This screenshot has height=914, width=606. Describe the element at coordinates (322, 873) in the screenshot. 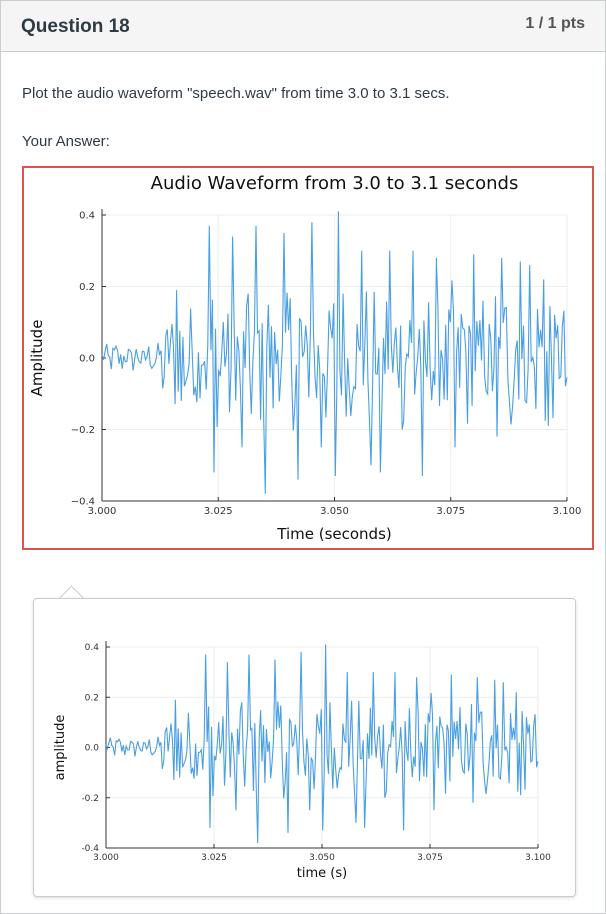

I see `x-axis-label: time (s)` at that location.